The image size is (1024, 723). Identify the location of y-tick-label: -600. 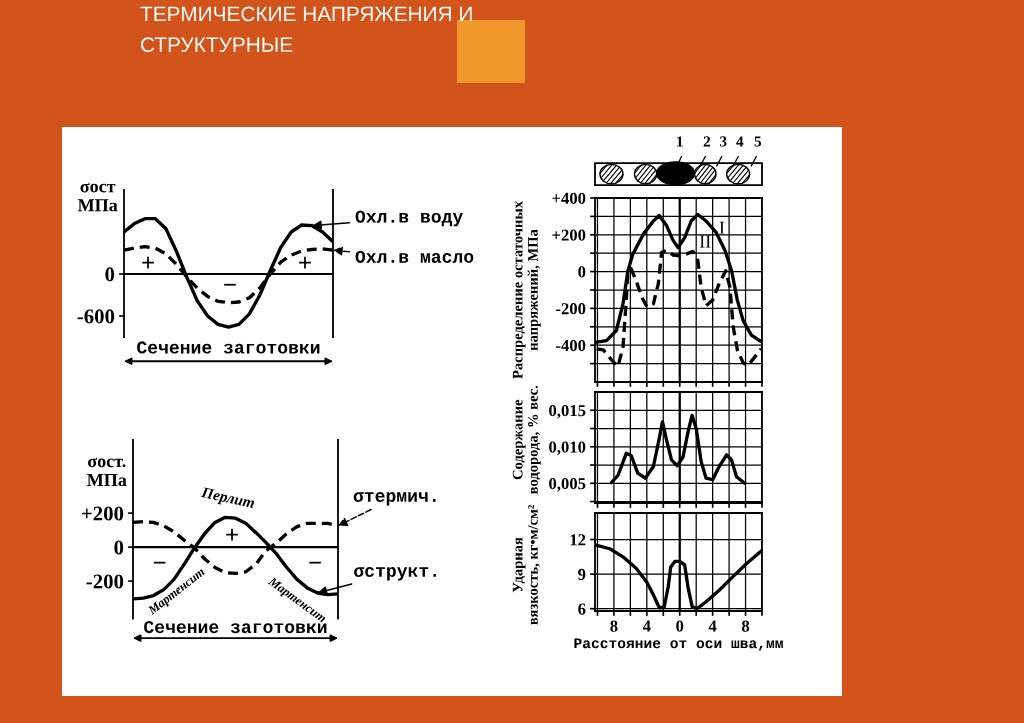
(96, 316).